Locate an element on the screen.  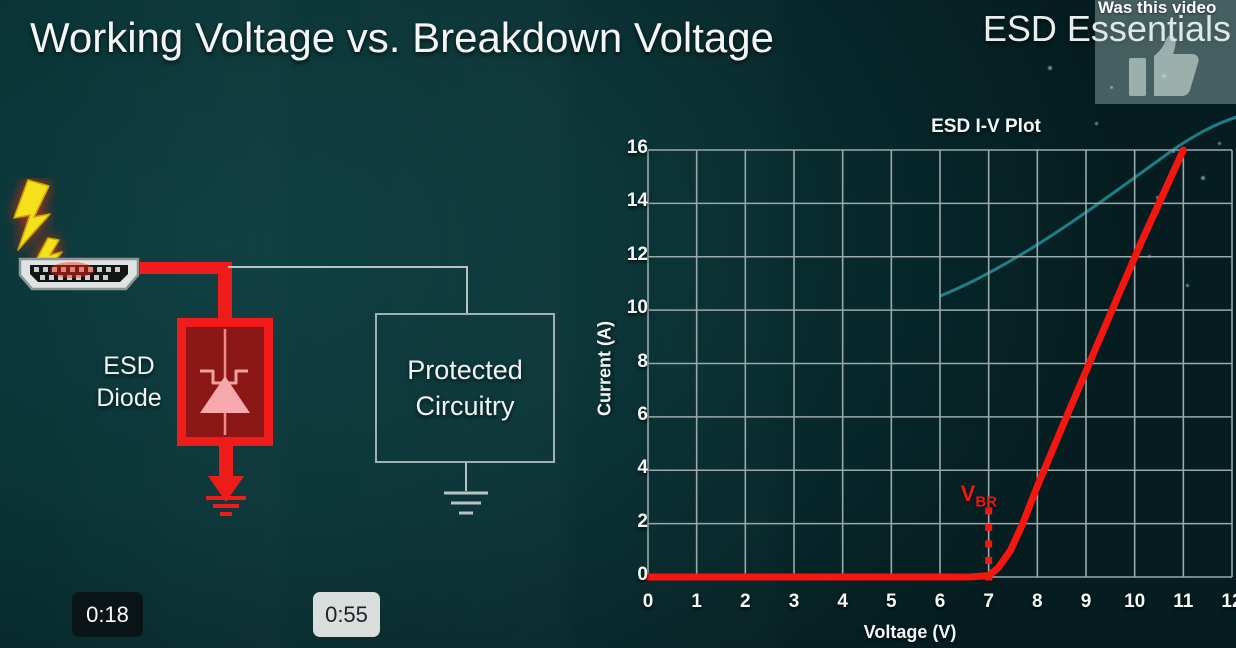
chart-x-tick-7: 7 is located at coordinates (988, 601).